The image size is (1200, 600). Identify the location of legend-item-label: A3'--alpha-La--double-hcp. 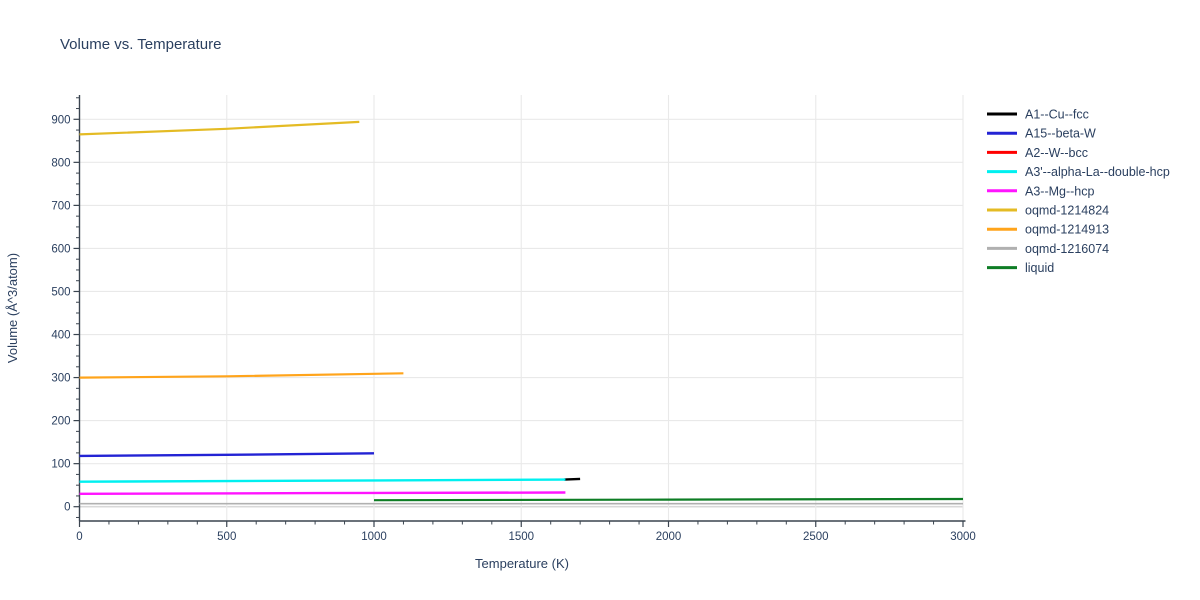
(1097, 172).